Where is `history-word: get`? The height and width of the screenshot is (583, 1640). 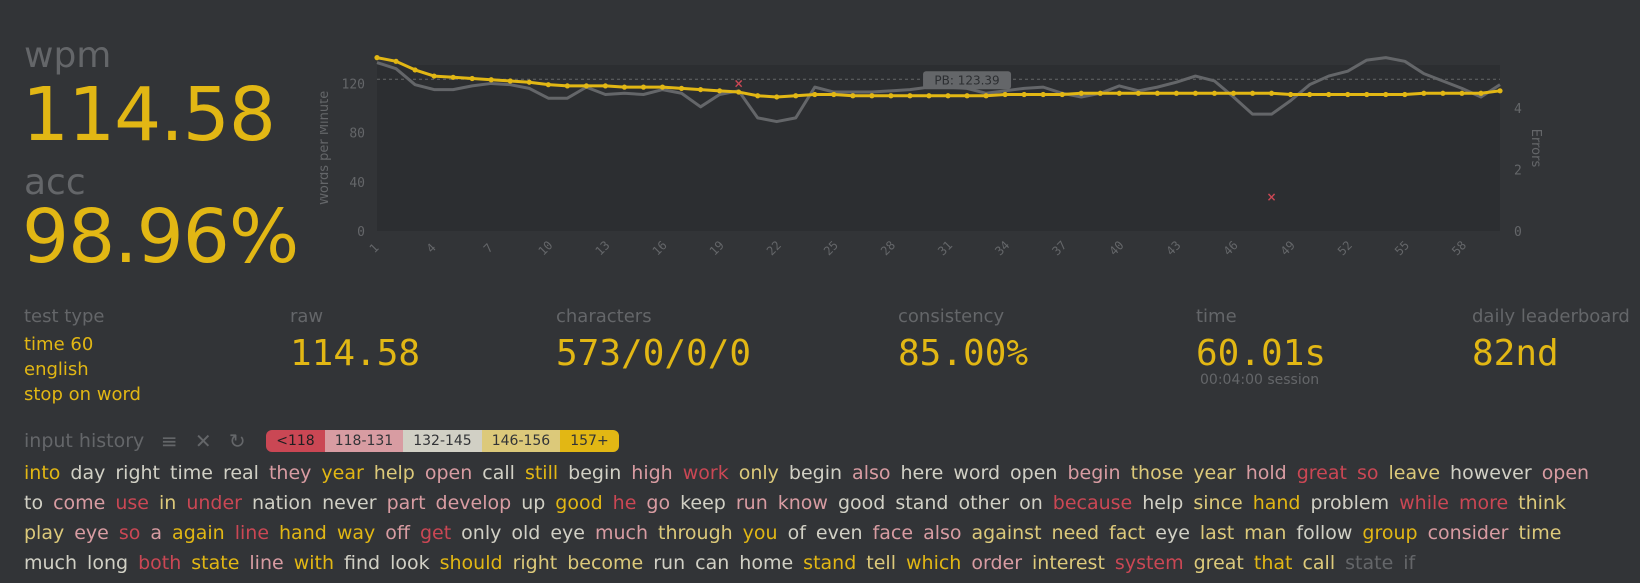 history-word: get is located at coordinates (435, 533).